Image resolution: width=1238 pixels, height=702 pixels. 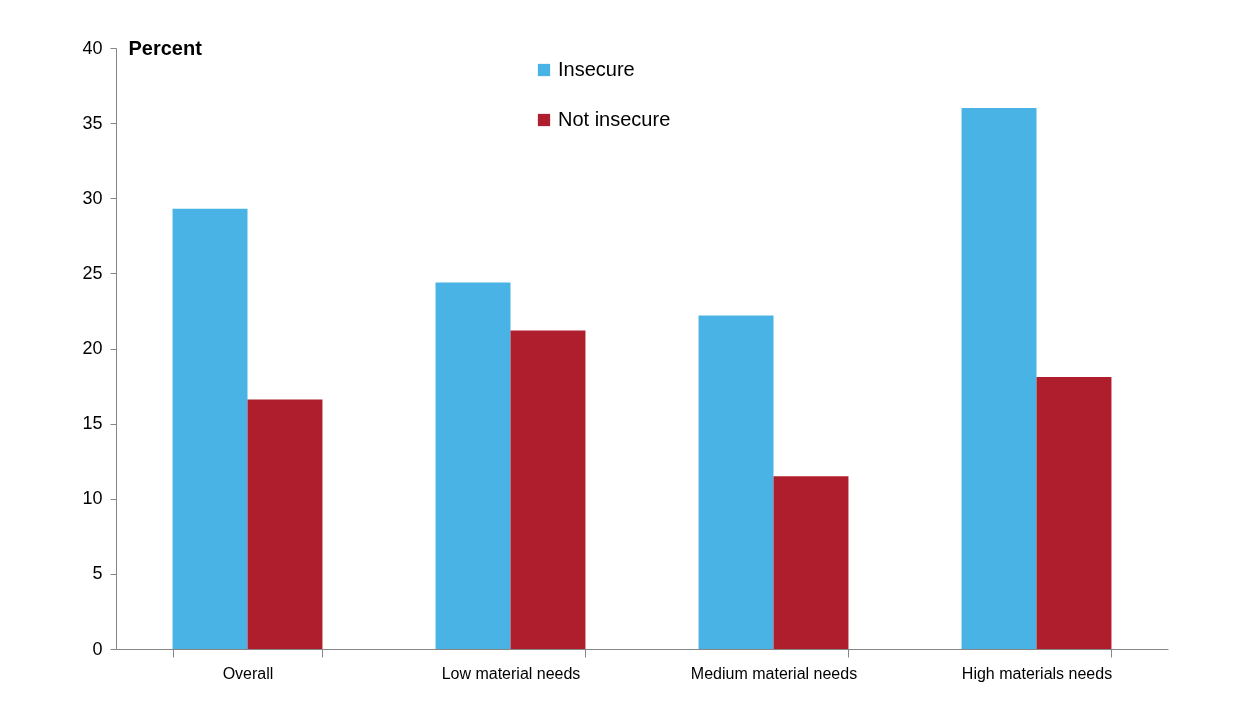 I want to click on x-tick-label: High materials needs, so click(x=1037, y=673).